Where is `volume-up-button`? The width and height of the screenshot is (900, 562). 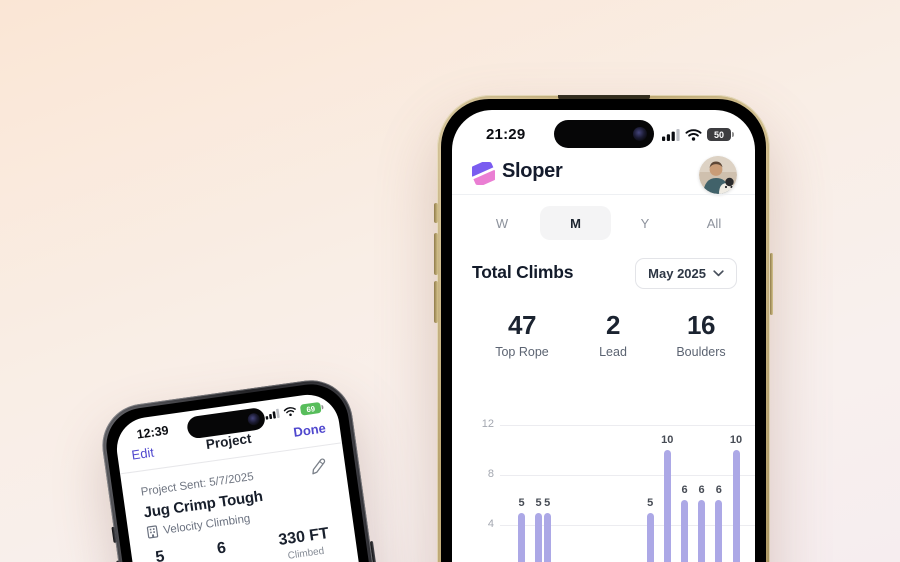 volume-up-button is located at coordinates (436, 254).